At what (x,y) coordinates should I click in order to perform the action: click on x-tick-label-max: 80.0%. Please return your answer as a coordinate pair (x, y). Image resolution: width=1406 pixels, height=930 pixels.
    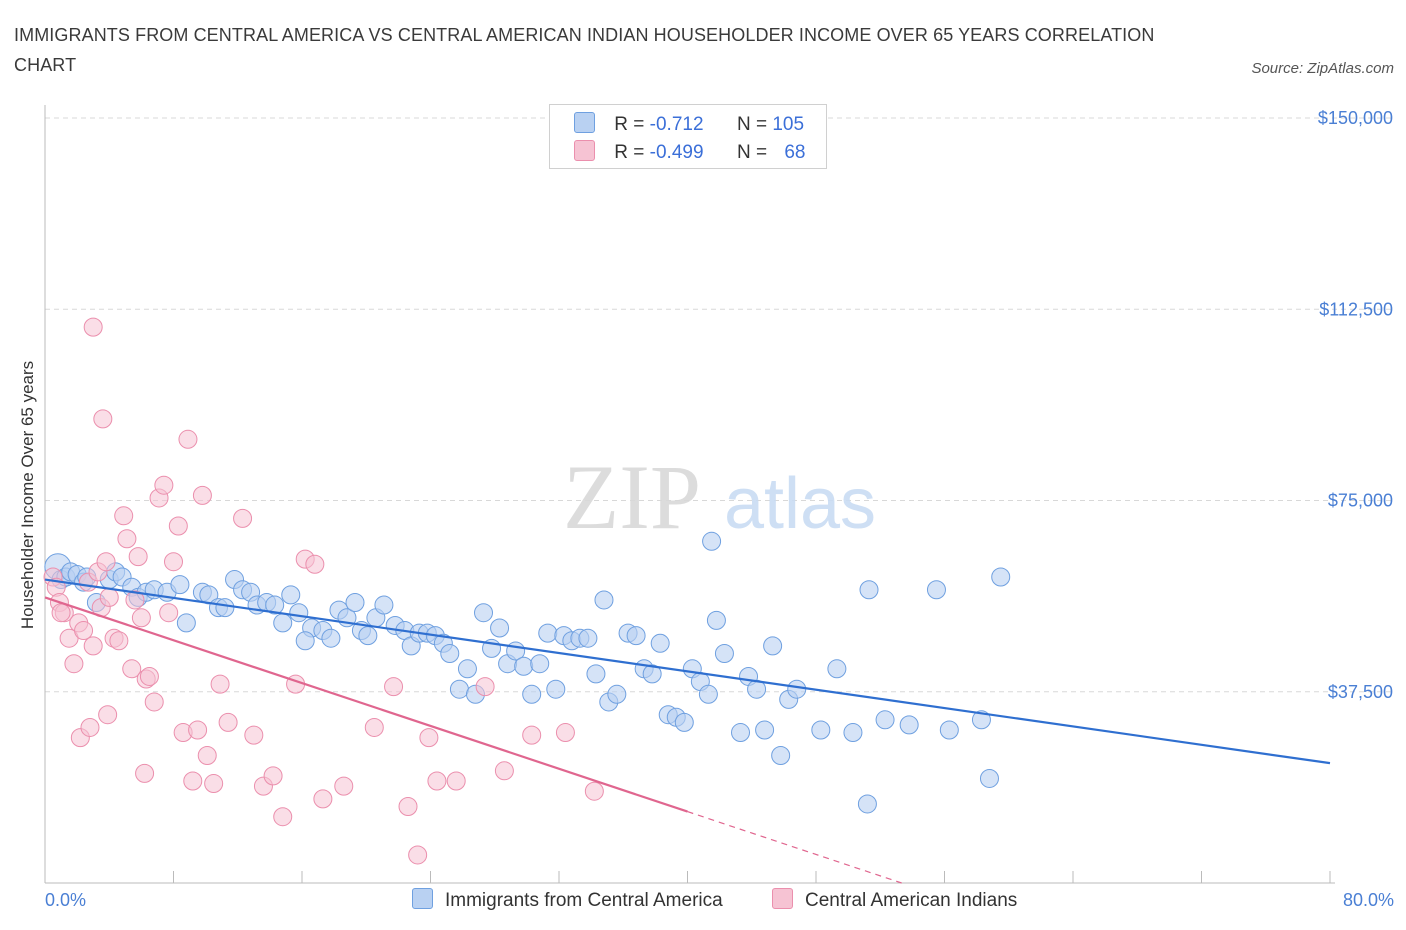
    Looking at the image, I should click on (1368, 900).